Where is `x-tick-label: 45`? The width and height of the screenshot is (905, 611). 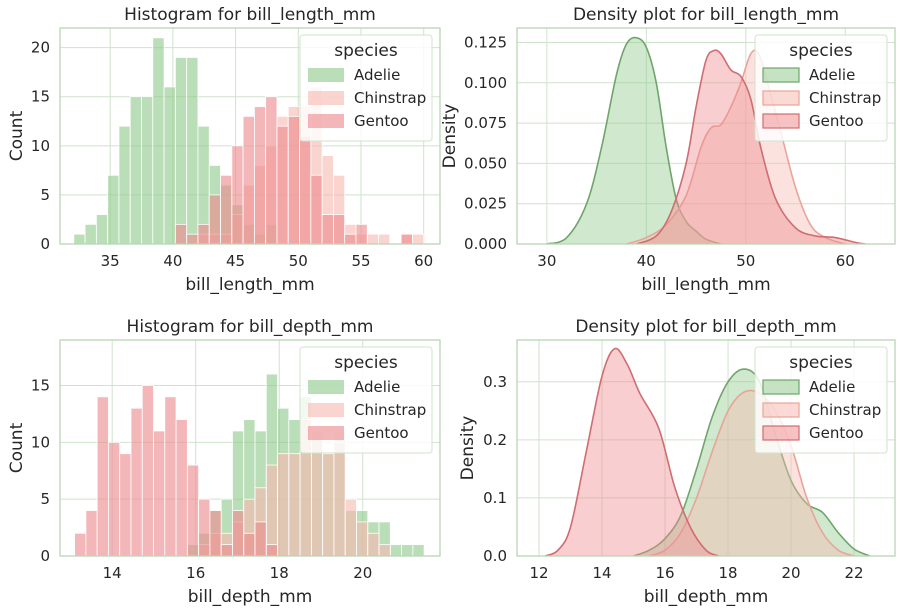
x-tick-label: 45 is located at coordinates (235, 261).